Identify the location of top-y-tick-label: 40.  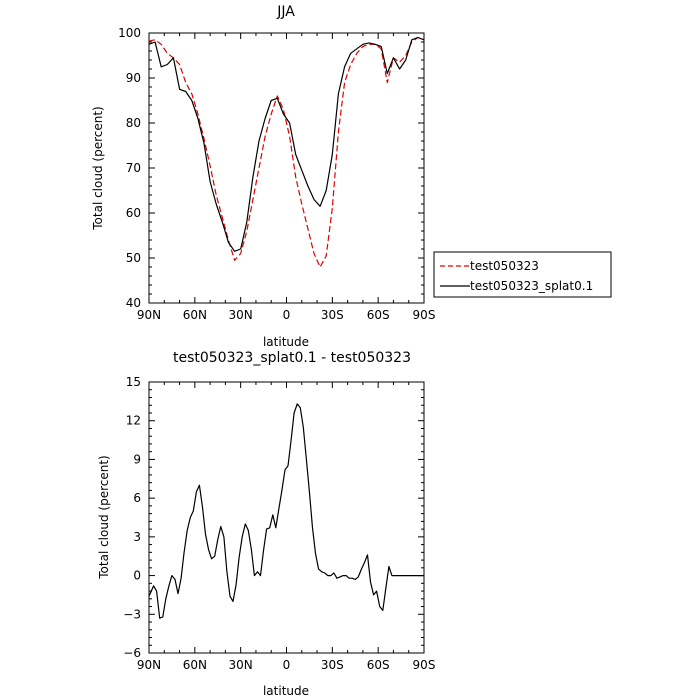
(133, 303).